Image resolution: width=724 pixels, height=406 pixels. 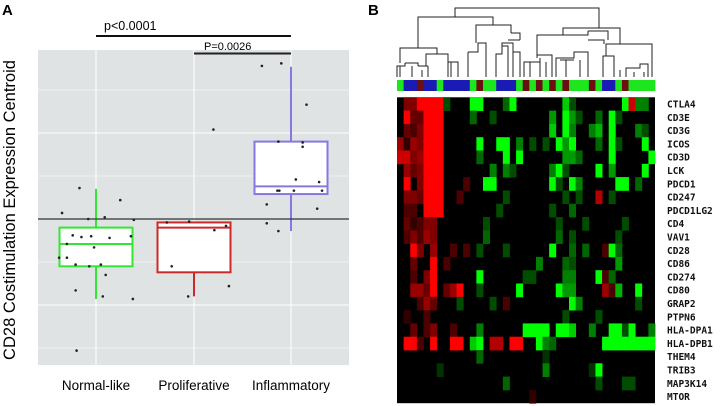 I want to click on column-annotation-bar, so click(x=526, y=85).